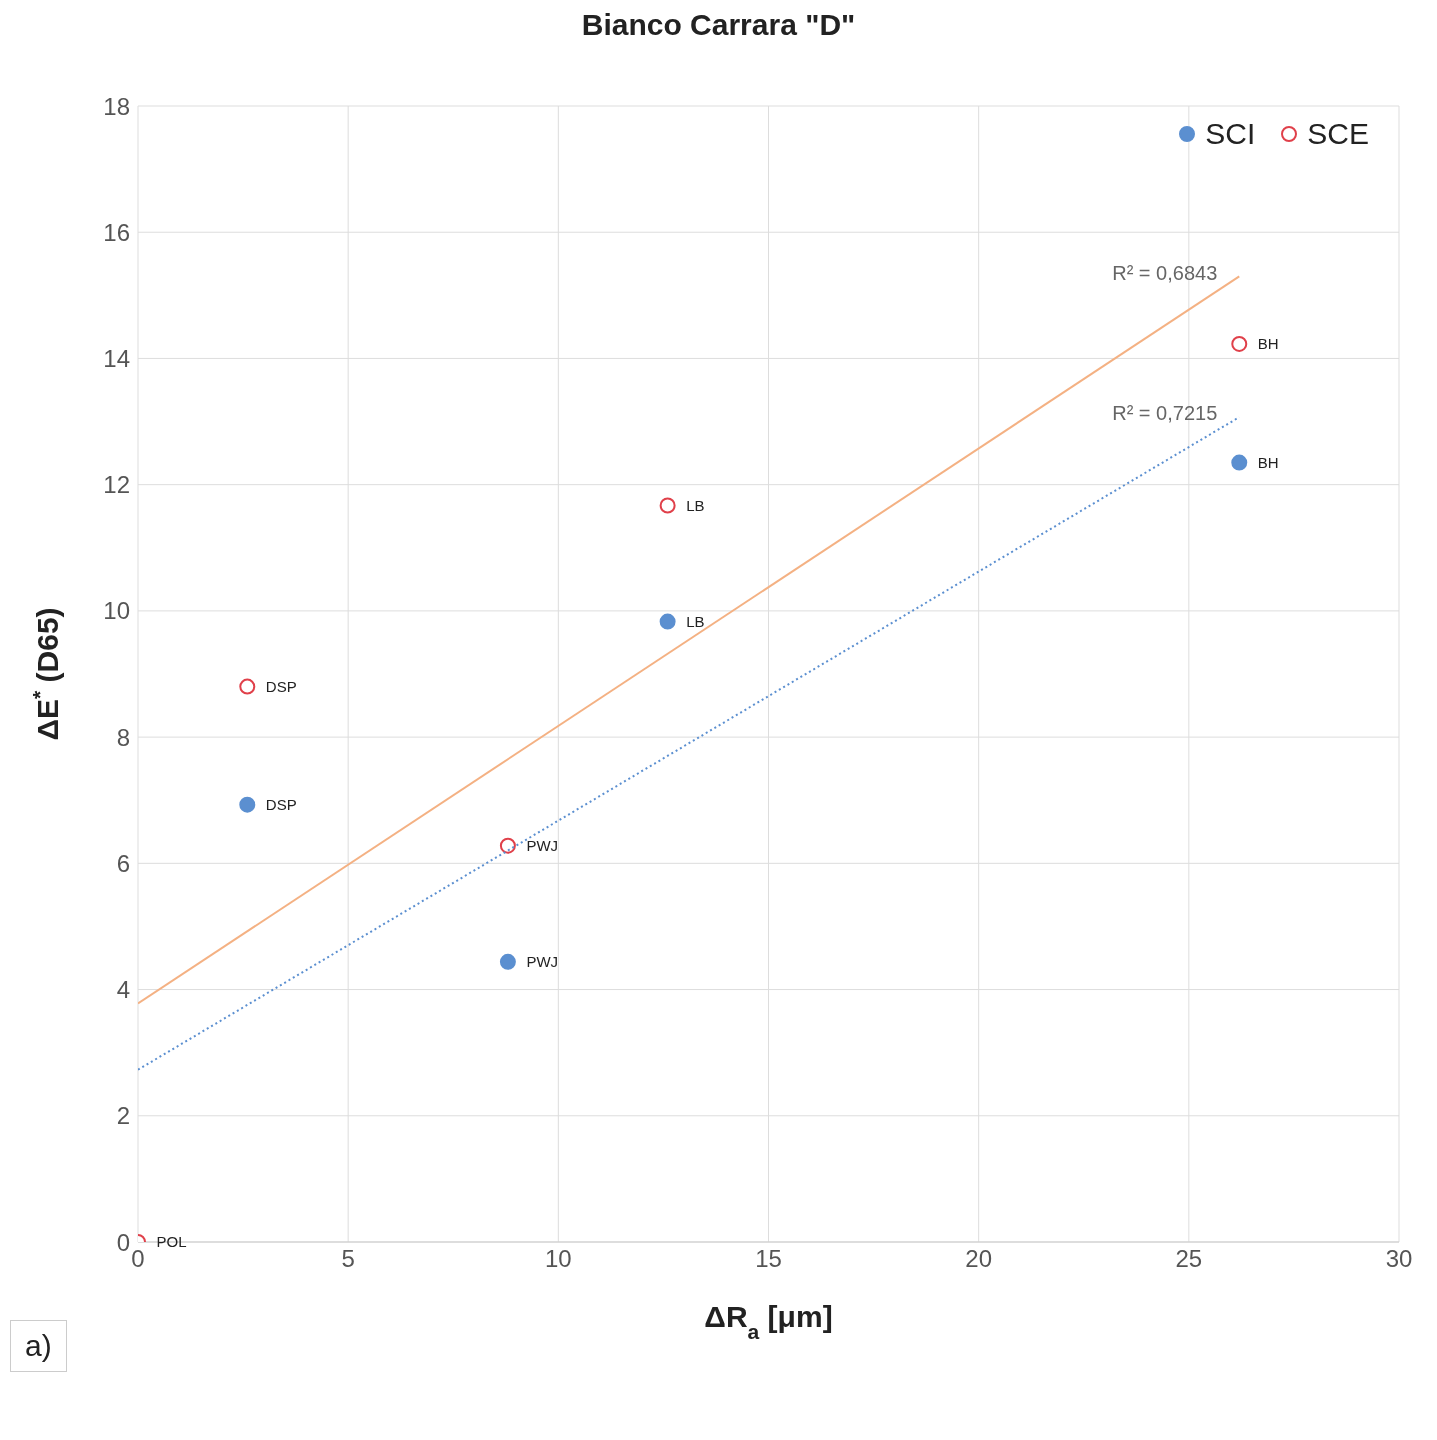  I want to click on y-tick-label: 16, so click(116, 232).